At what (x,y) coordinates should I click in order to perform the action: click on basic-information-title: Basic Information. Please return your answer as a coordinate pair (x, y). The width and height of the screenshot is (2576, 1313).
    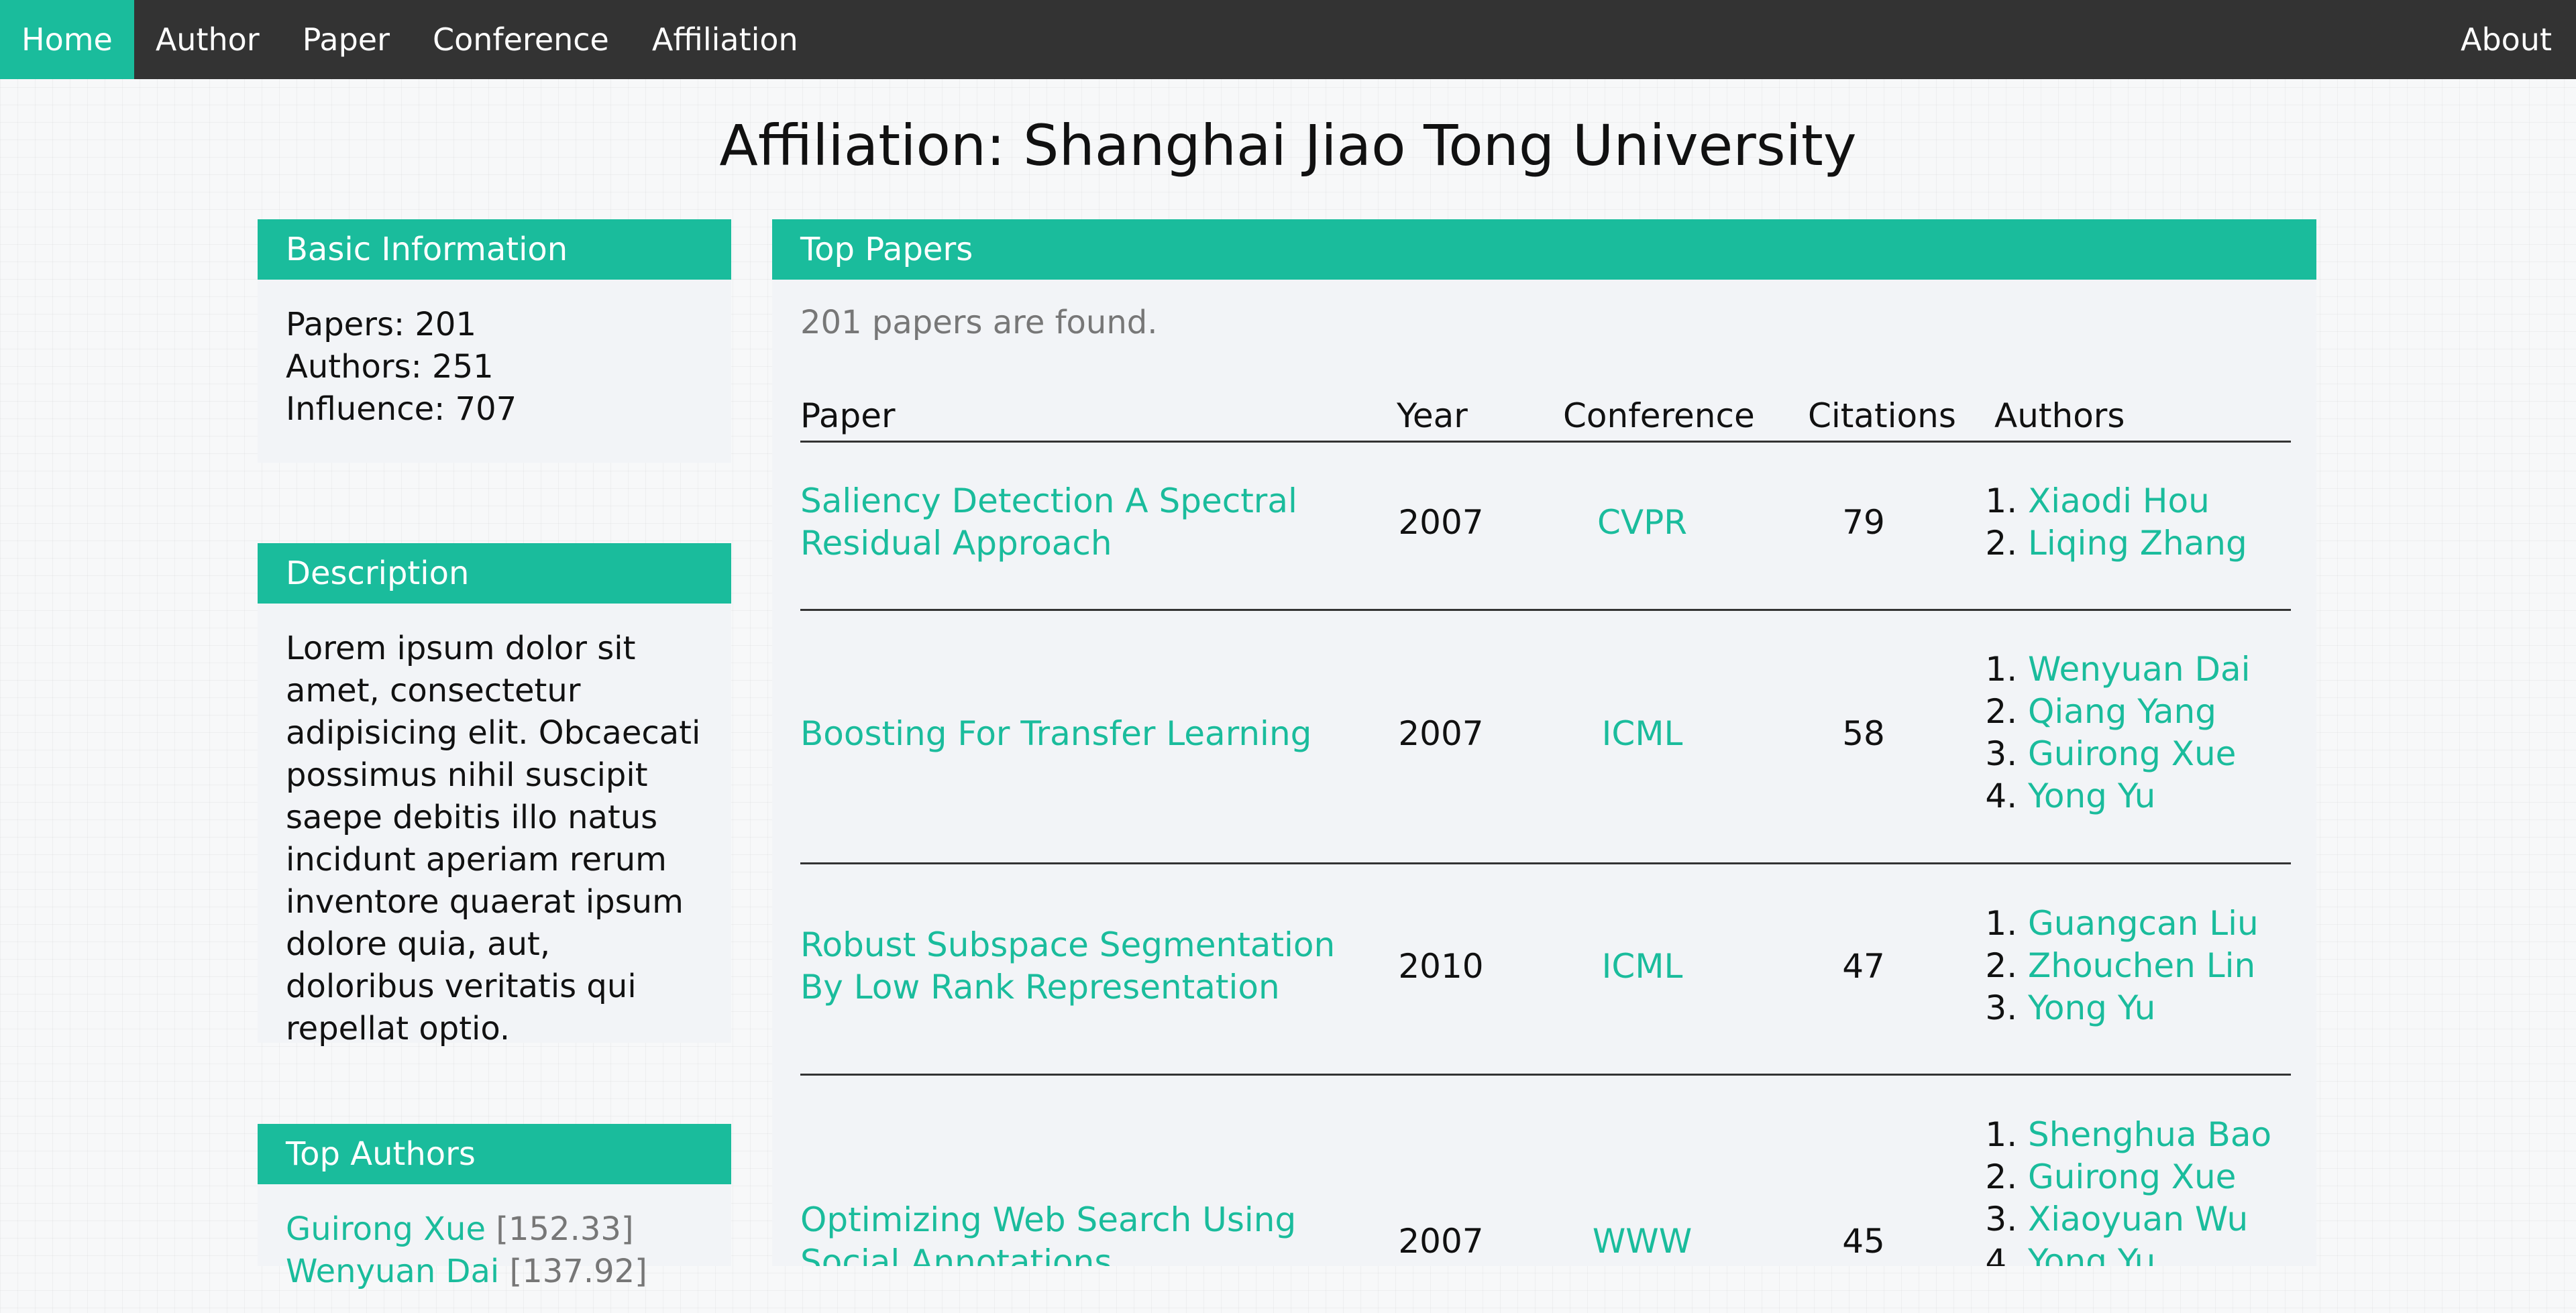
    Looking at the image, I should click on (494, 249).